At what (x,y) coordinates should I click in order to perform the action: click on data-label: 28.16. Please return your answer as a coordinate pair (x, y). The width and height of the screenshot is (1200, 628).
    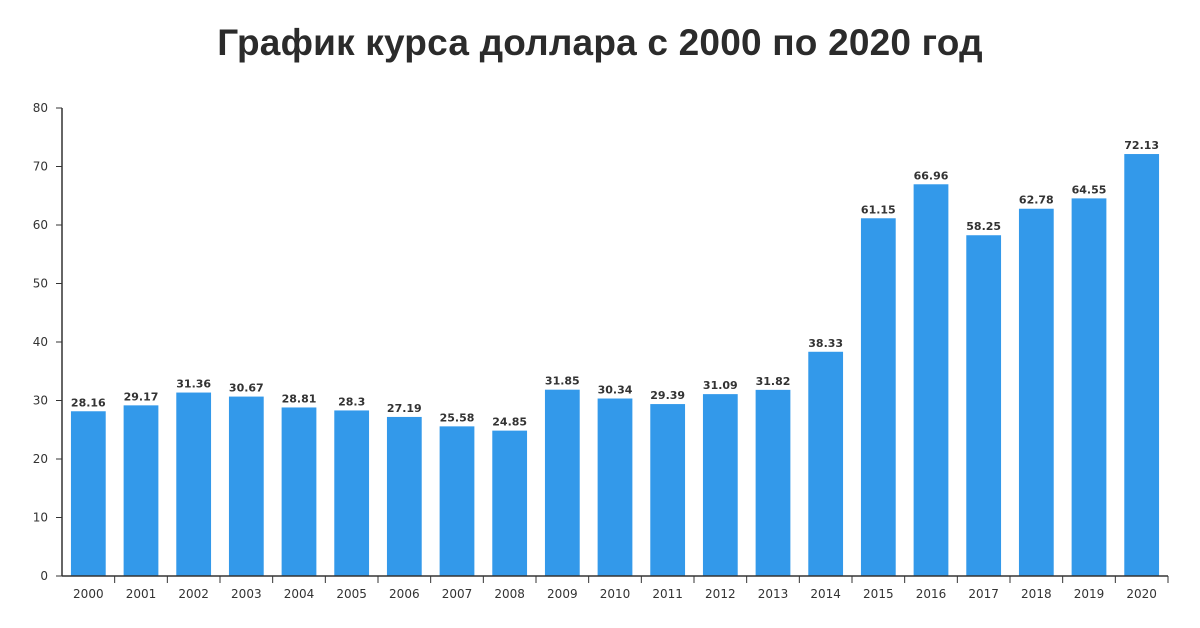
    Looking at the image, I should click on (88, 402).